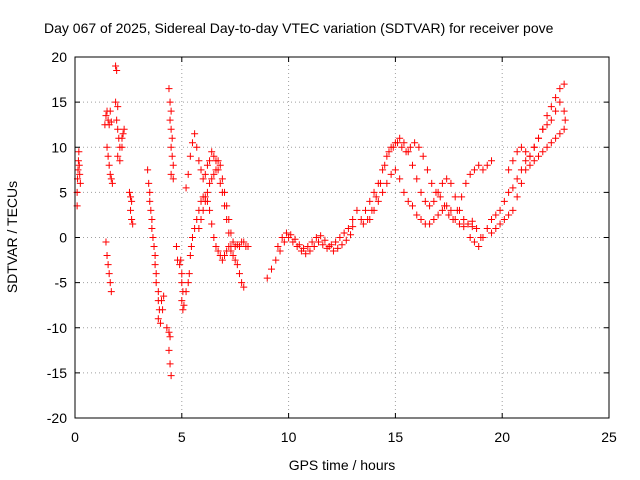  What do you see at coordinates (396, 437) in the screenshot?
I see `x-tick-label: 15` at bounding box center [396, 437].